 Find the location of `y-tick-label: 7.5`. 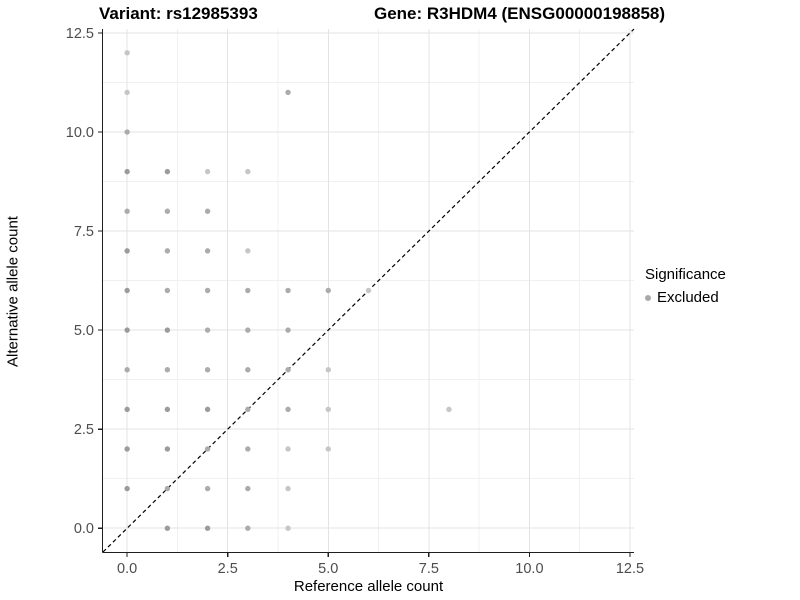

y-tick-label: 7.5 is located at coordinates (84, 232).